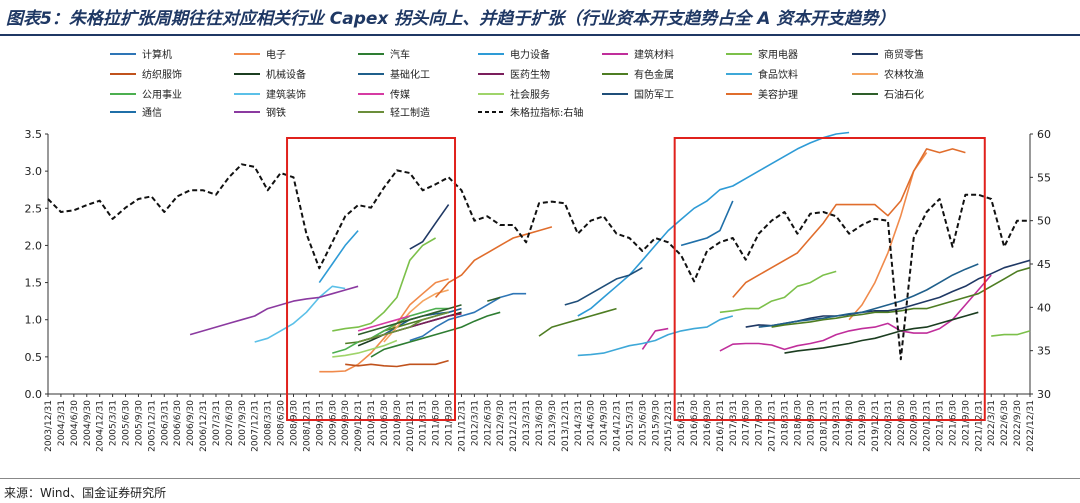  I want to click on x-tick-label: 2008/3/31, so click(269, 423).